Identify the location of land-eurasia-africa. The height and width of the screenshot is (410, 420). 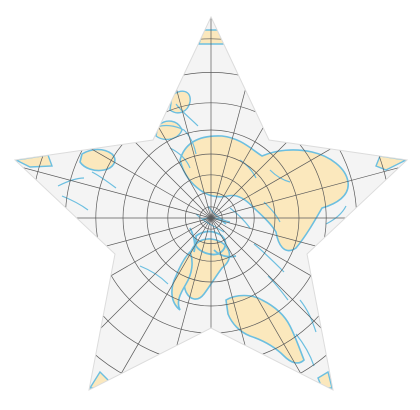
(264, 193).